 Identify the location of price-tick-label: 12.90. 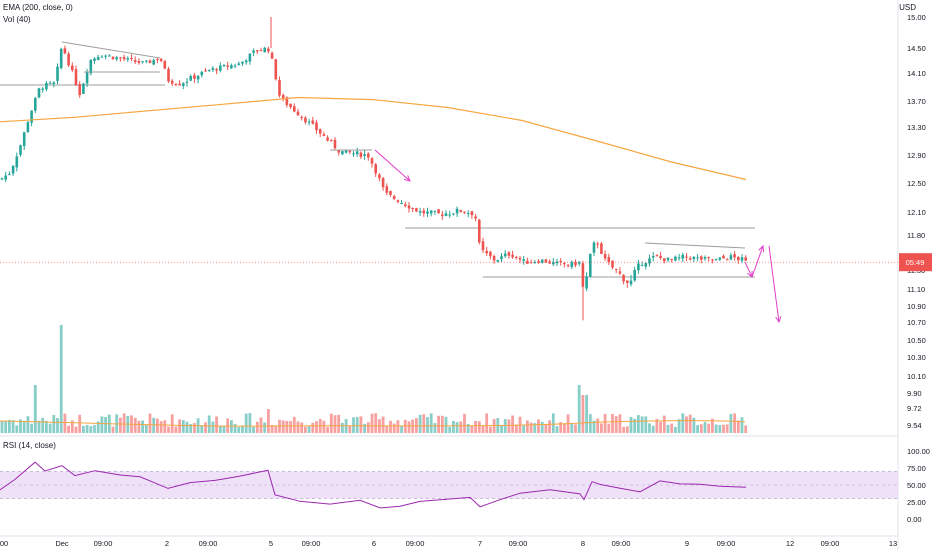
(916, 155).